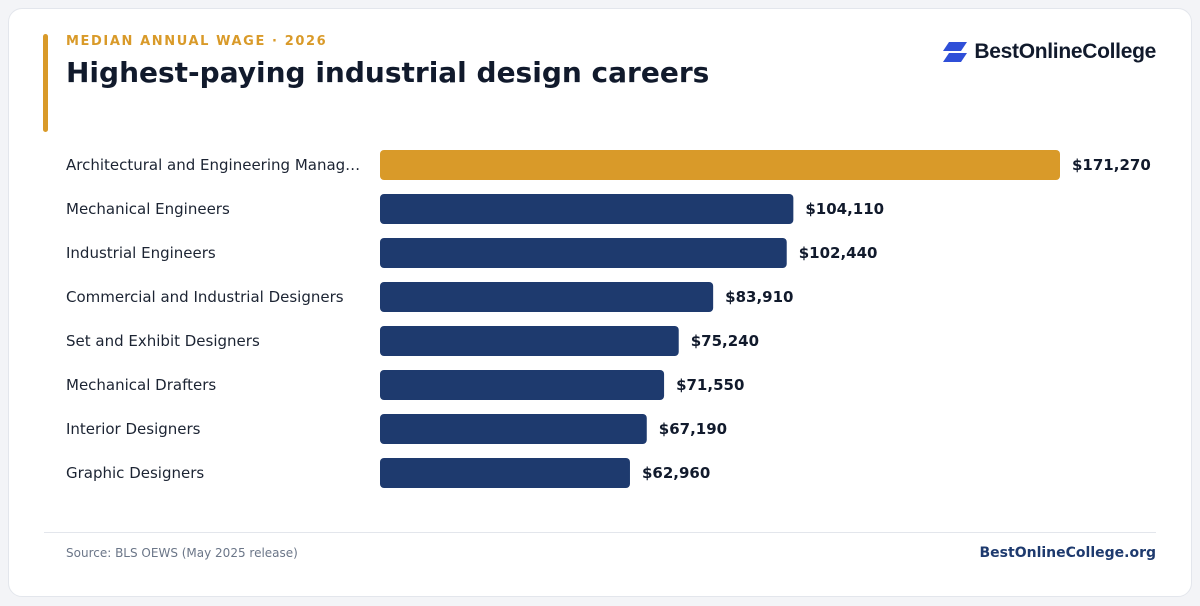  What do you see at coordinates (163, 341) in the screenshot?
I see `category-label: Set and Exhibit Designers` at bounding box center [163, 341].